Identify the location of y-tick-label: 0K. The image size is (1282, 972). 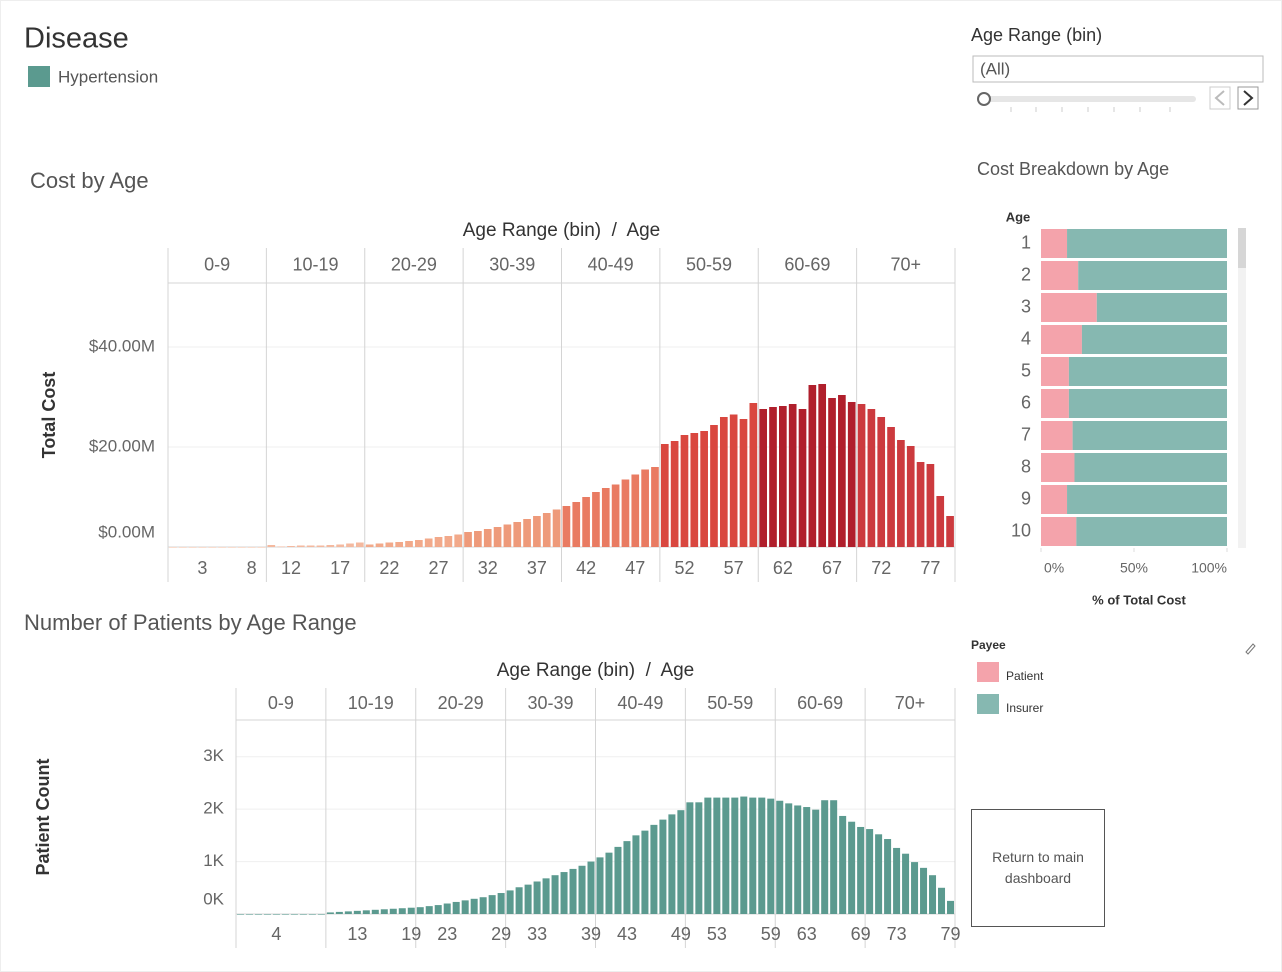
(213, 898).